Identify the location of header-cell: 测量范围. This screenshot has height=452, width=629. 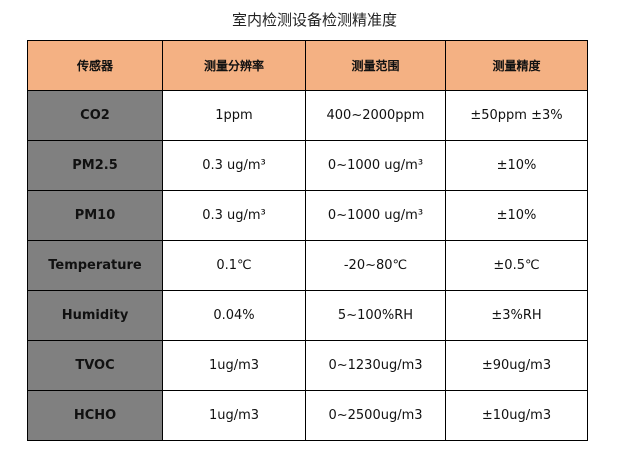
(375, 65).